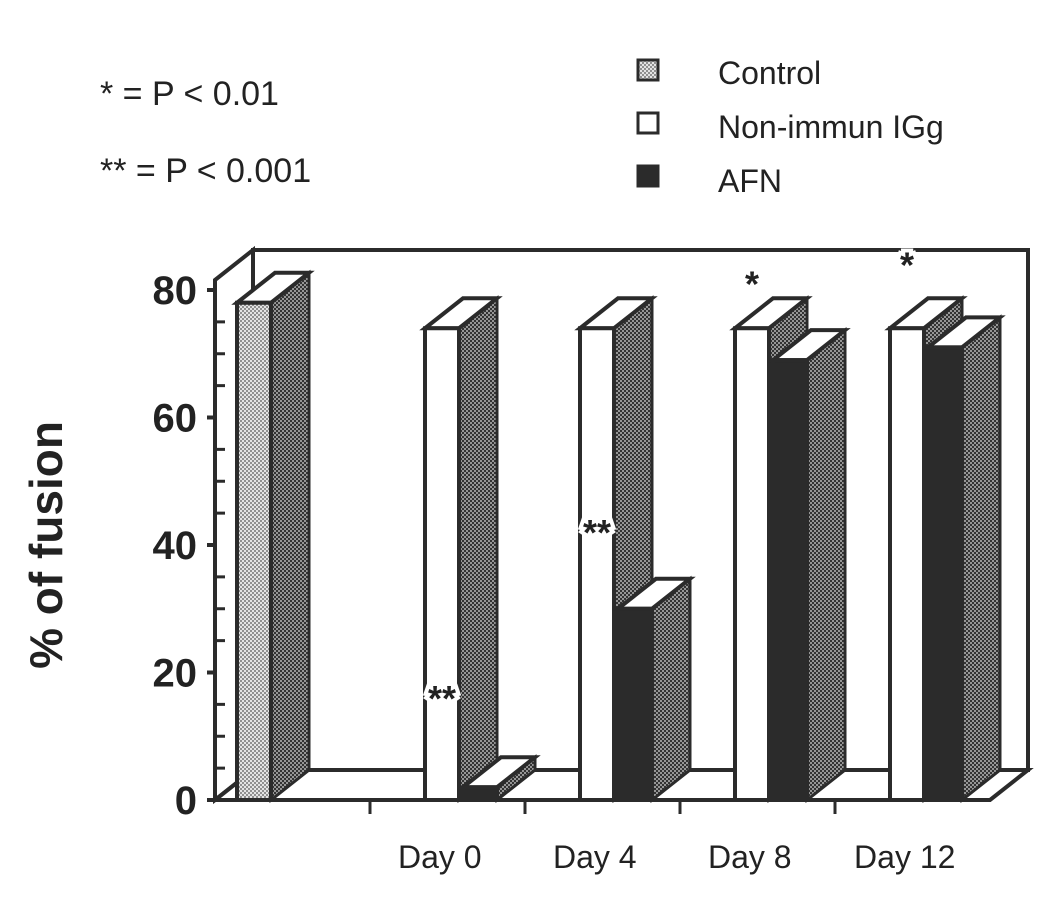 Image resolution: width=1060 pixels, height=922 pixels. What do you see at coordinates (750, 181) in the screenshot?
I see `legend-label-afn: AFN` at bounding box center [750, 181].